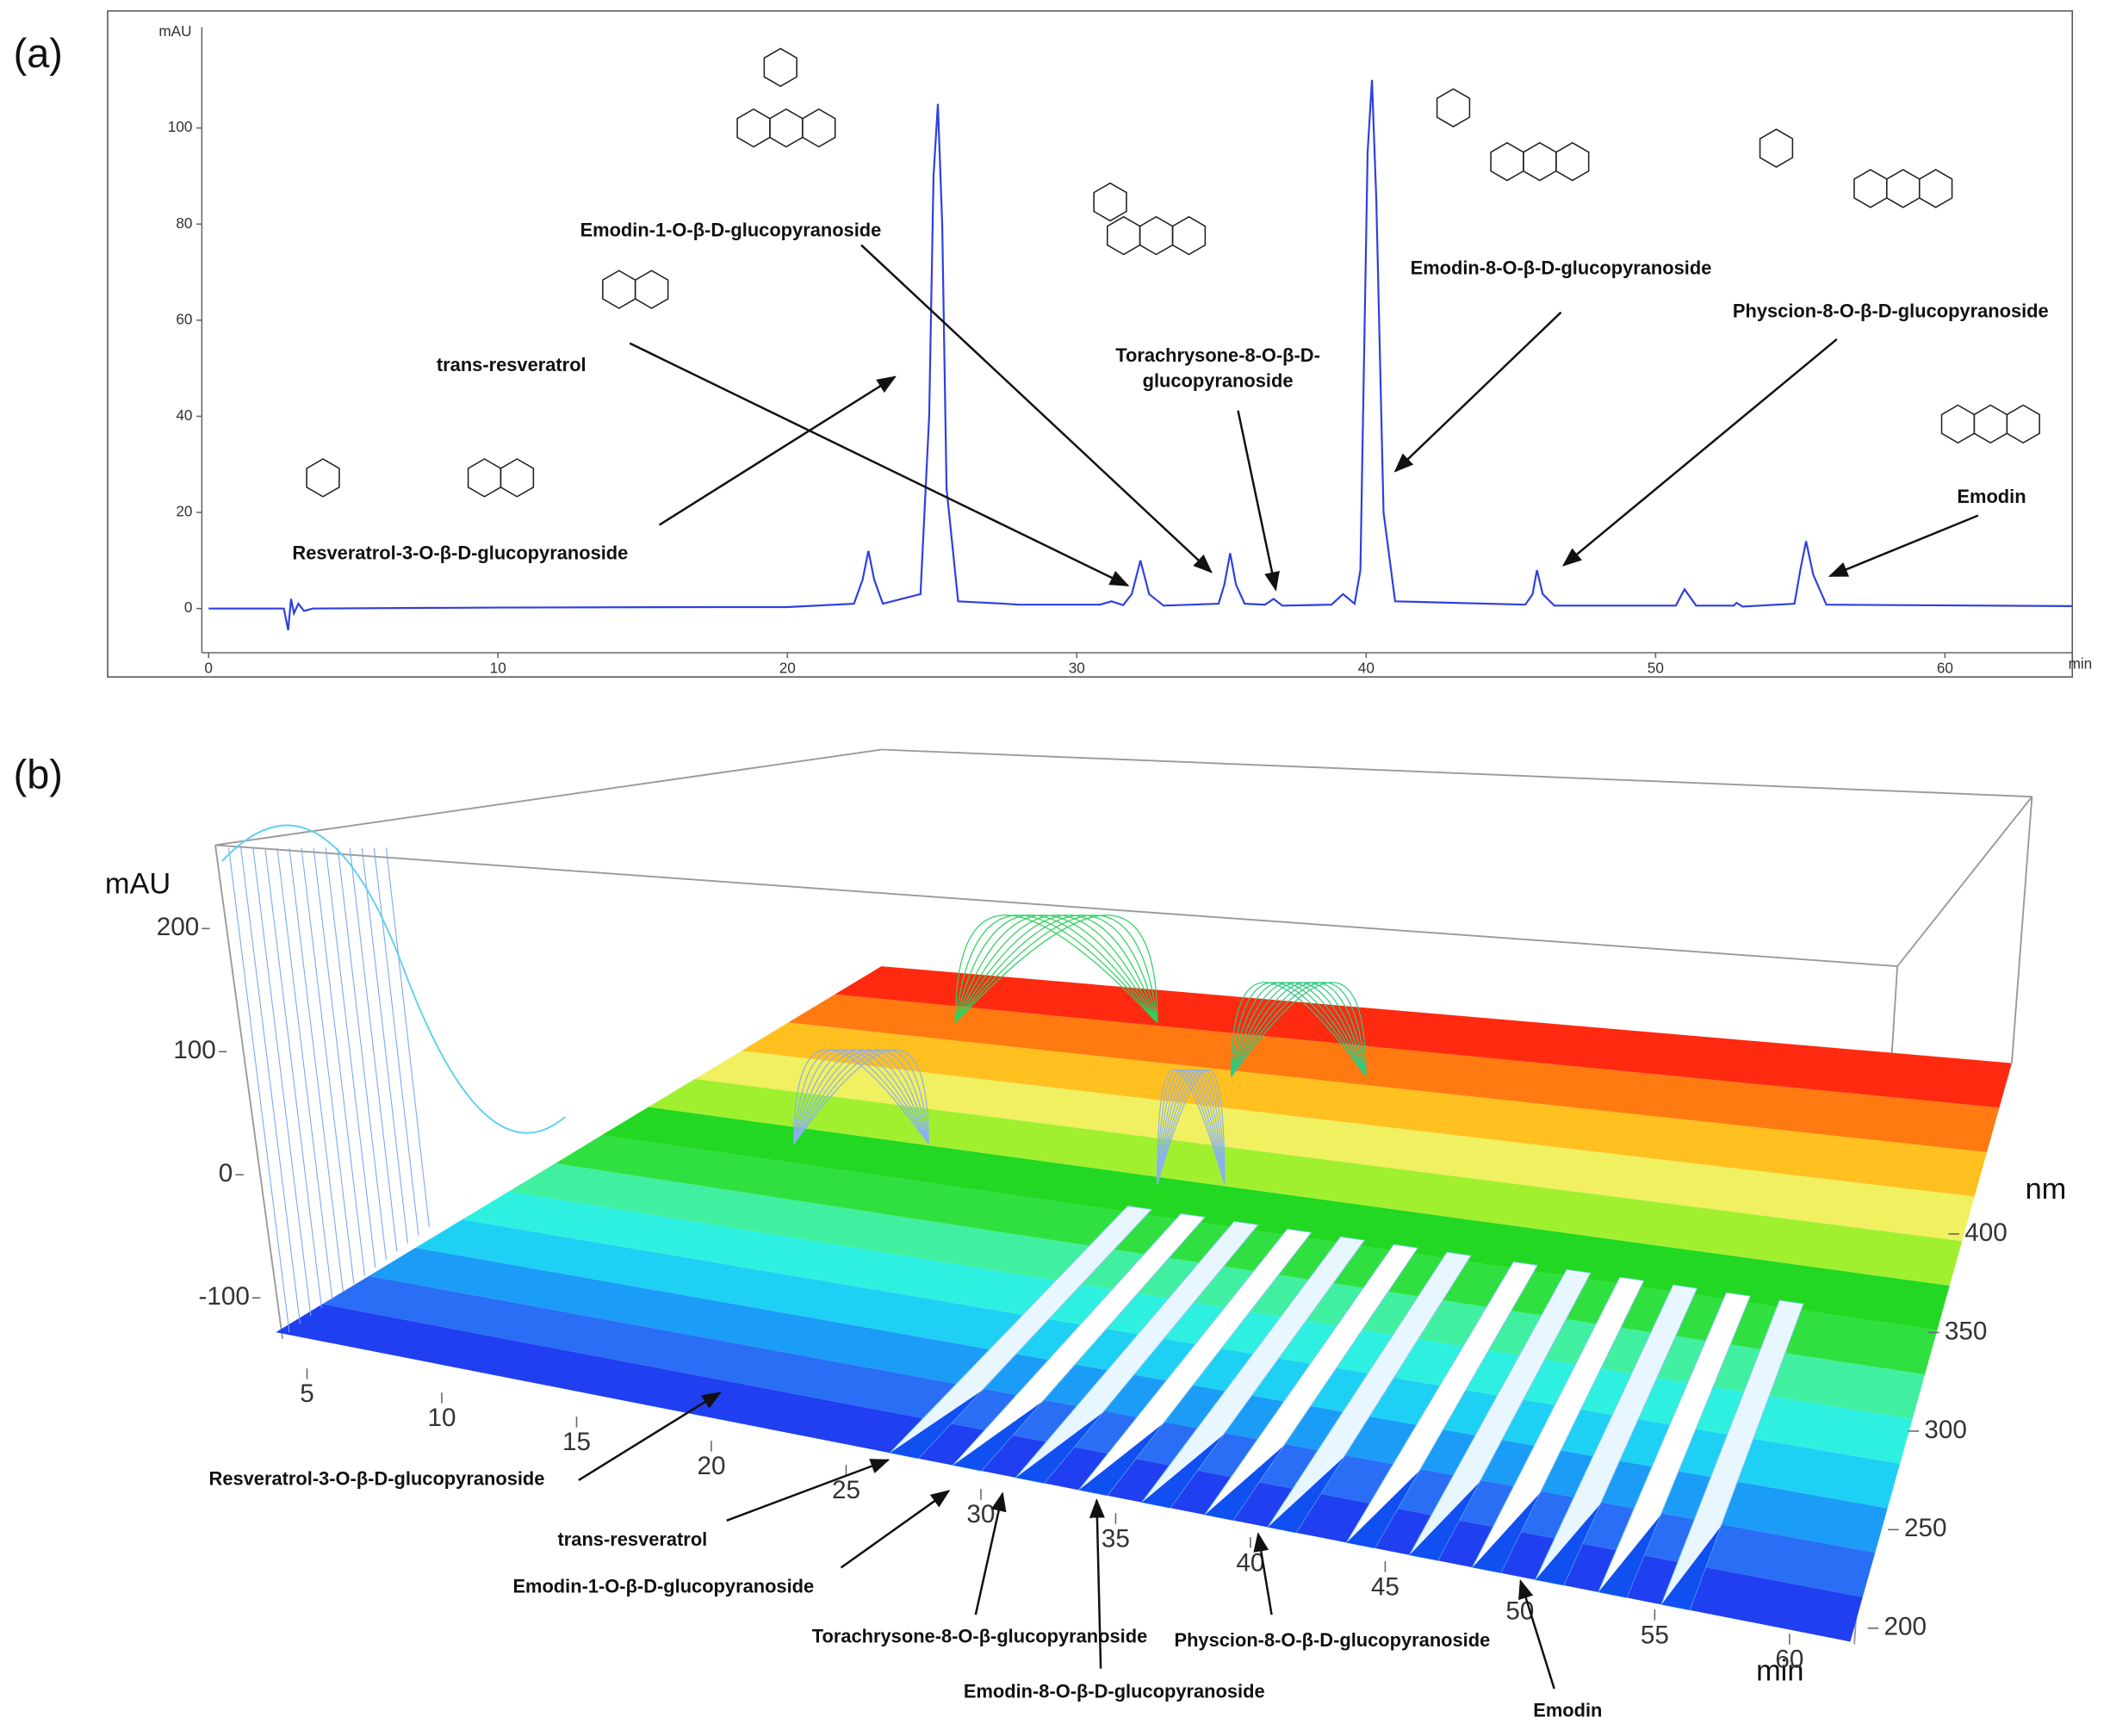 This screenshot has width=2110, height=1736. I want to click on x-tick-label: 60, so click(1945, 668).